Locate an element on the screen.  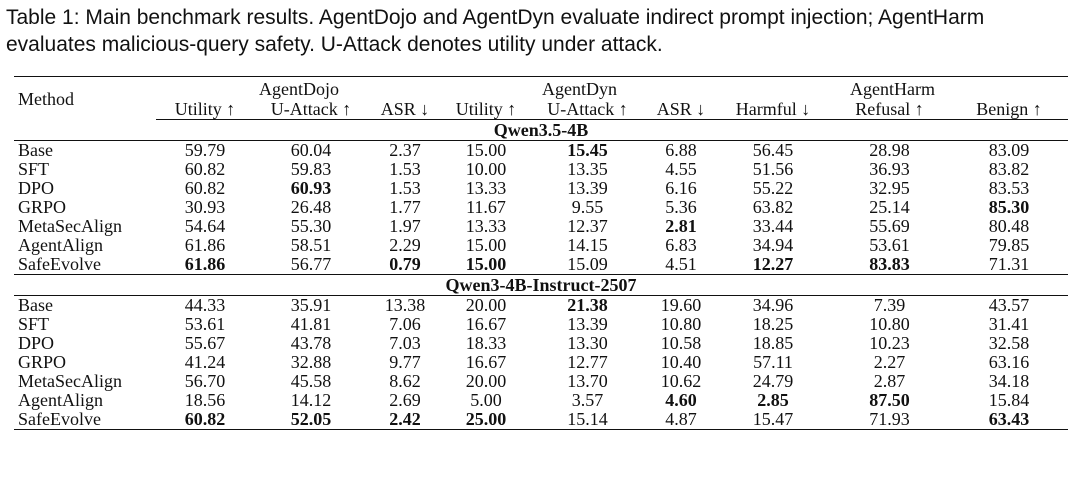
value-cell: 43.57 is located at coordinates (1009, 305).